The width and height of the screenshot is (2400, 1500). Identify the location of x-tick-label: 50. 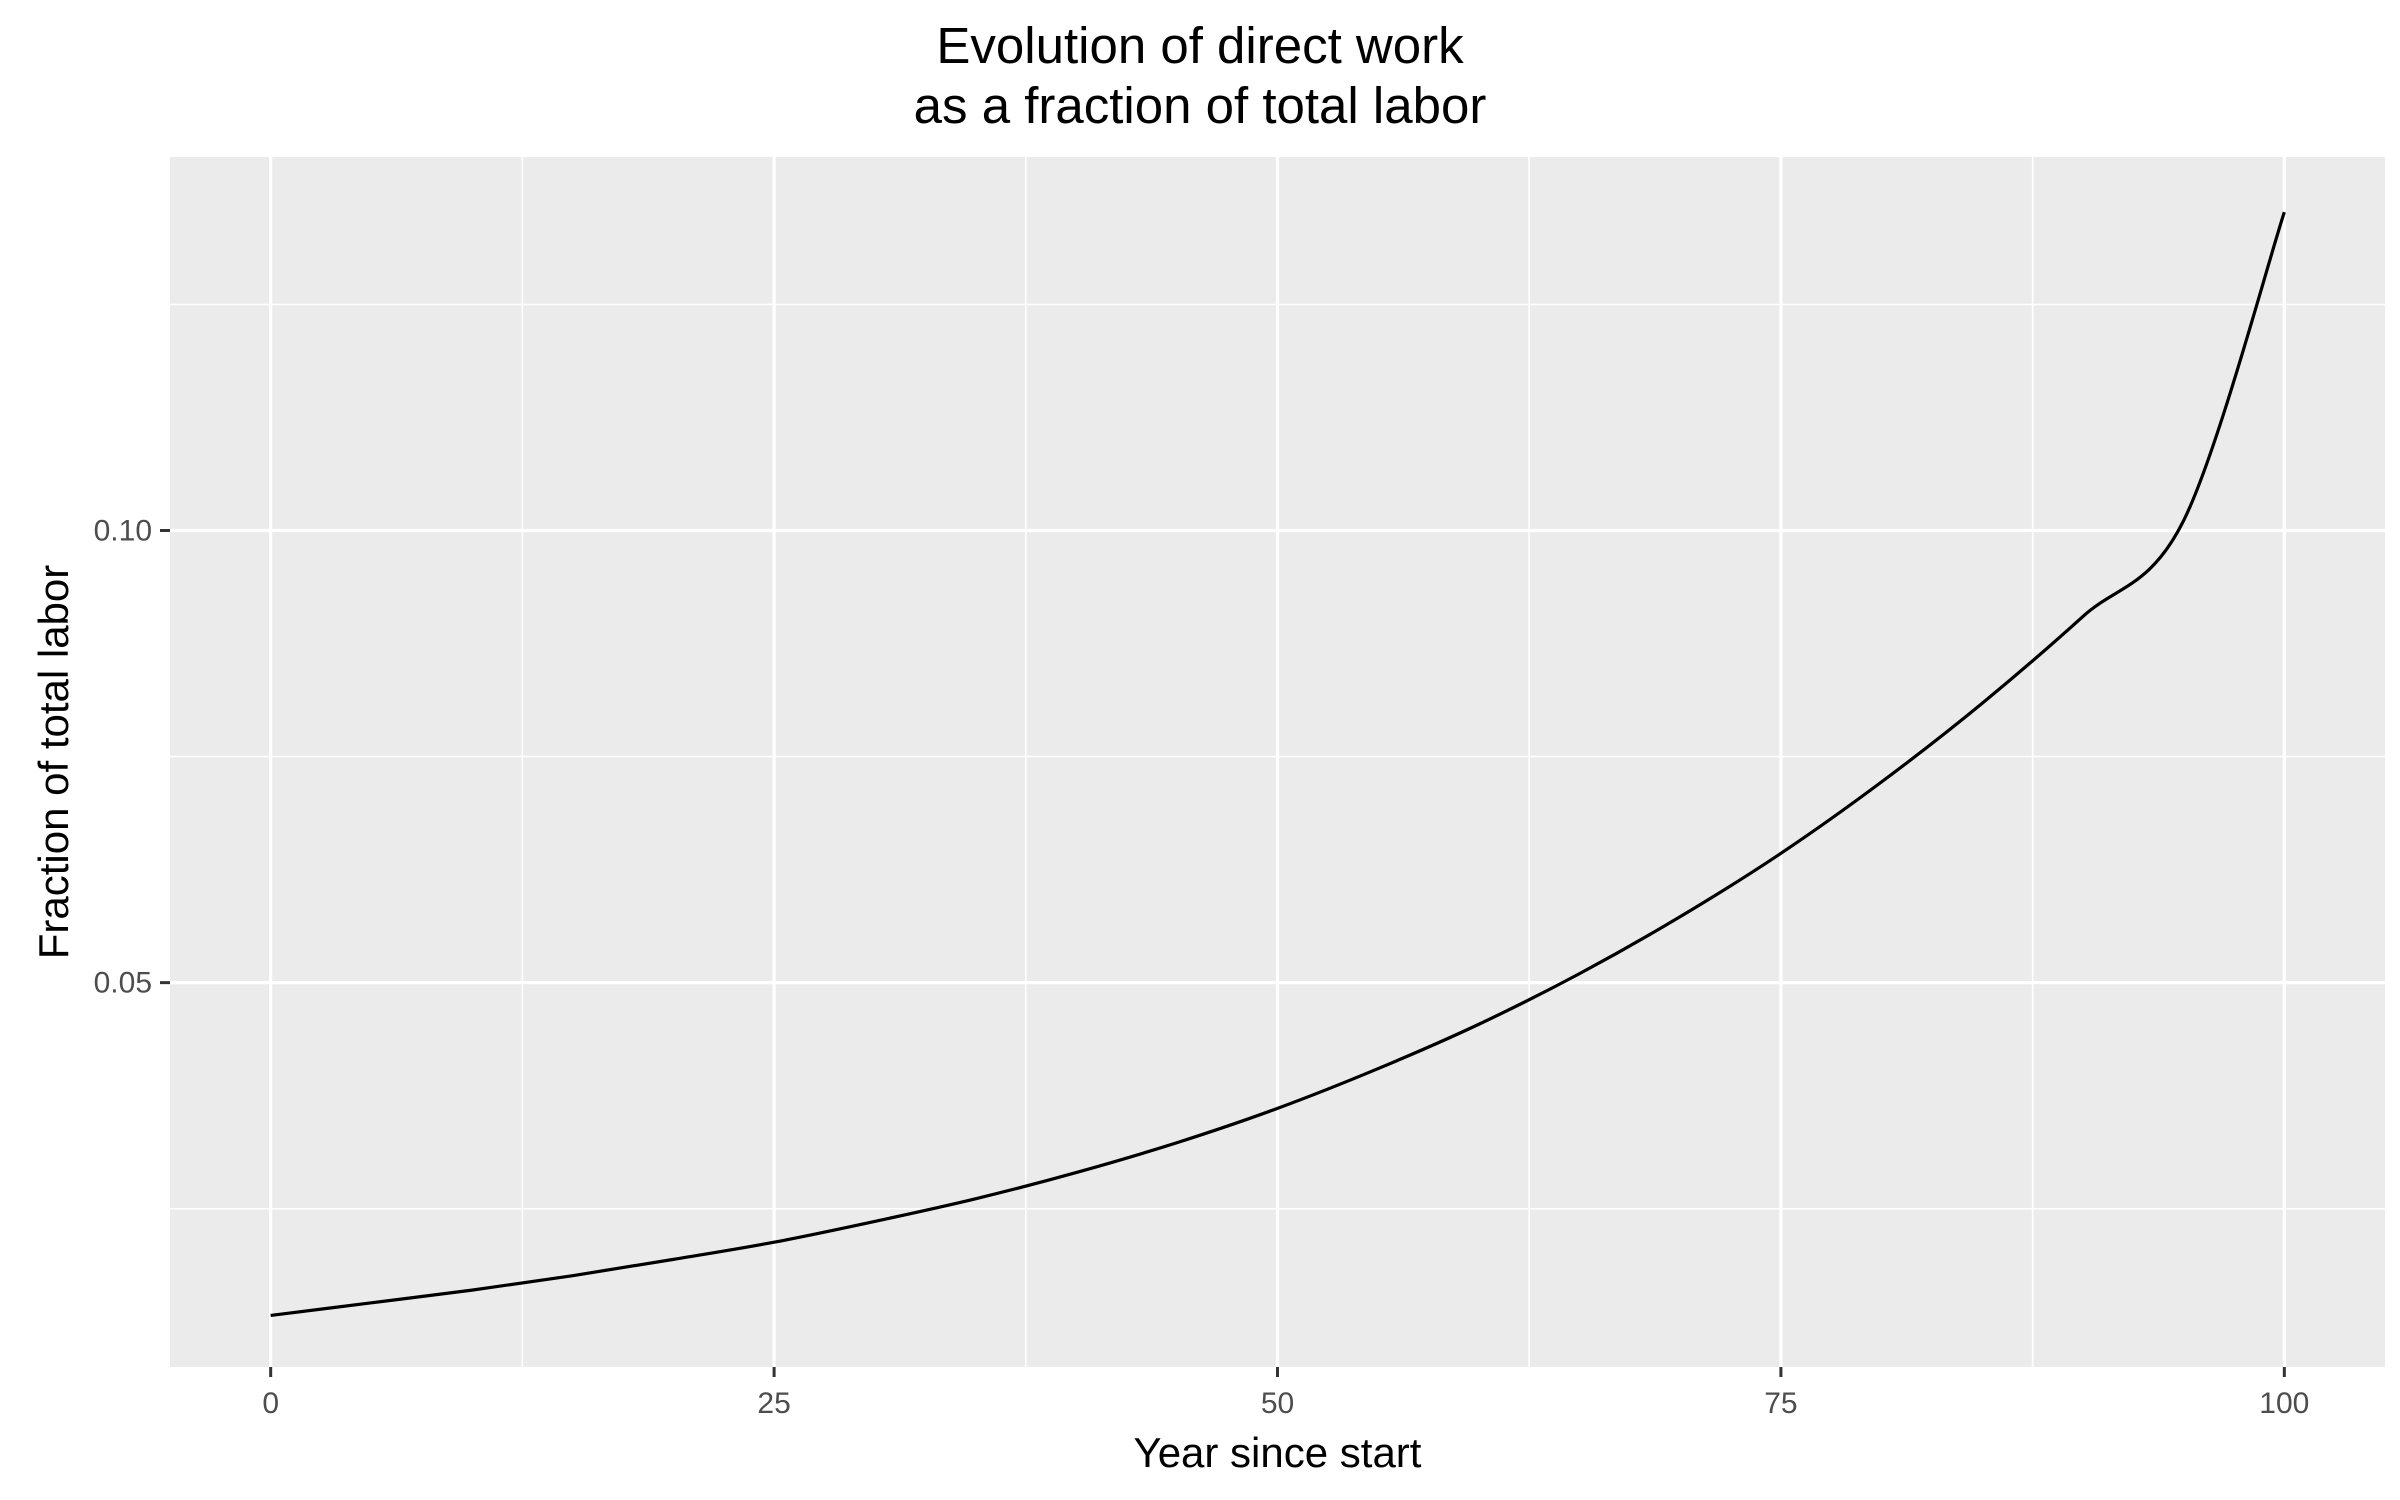
(1277, 1403).